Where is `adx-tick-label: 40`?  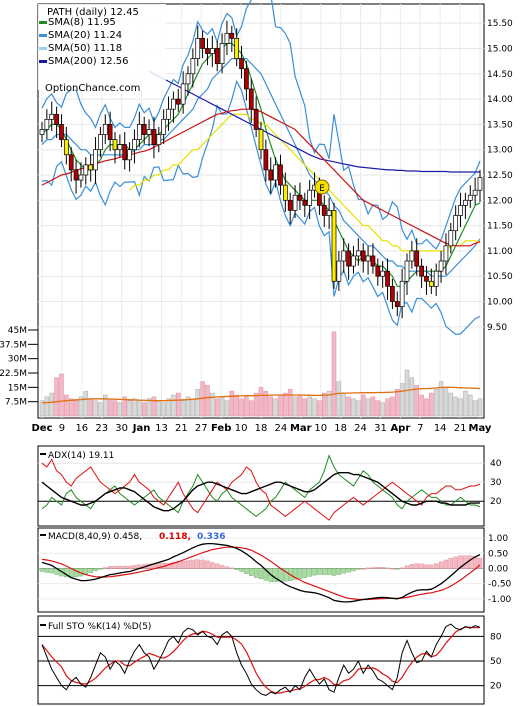
adx-tick-label: 40 is located at coordinates (496, 464).